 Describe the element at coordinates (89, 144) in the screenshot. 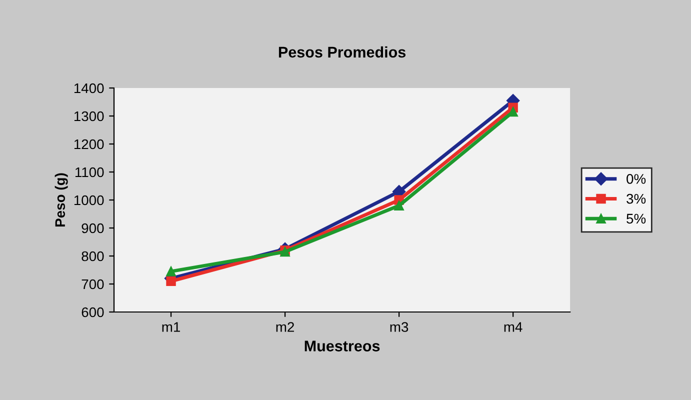

I see `y-tick-label: 1200` at that location.